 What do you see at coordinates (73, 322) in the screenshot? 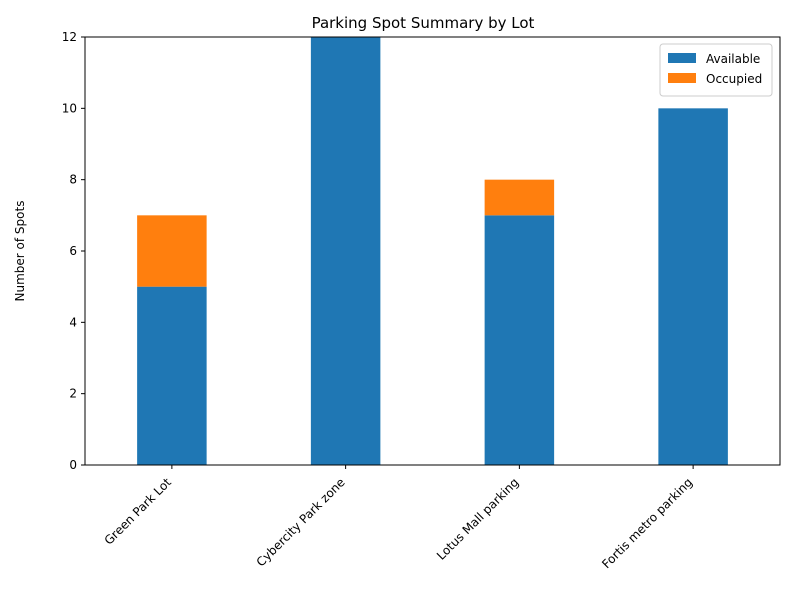
I see `y-tick-label: 4` at bounding box center [73, 322].